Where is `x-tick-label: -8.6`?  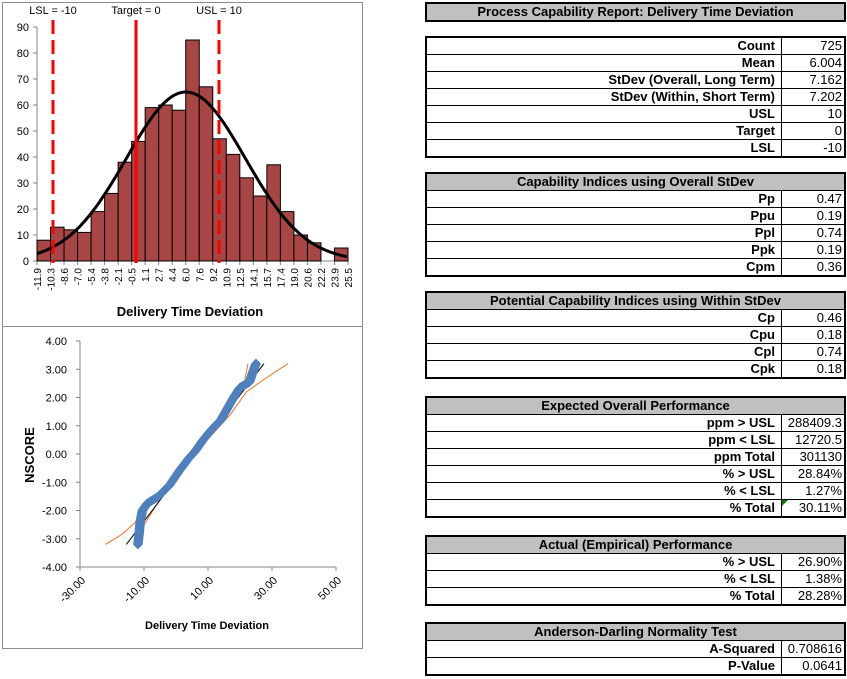 x-tick-label: -8.6 is located at coordinates (65, 277).